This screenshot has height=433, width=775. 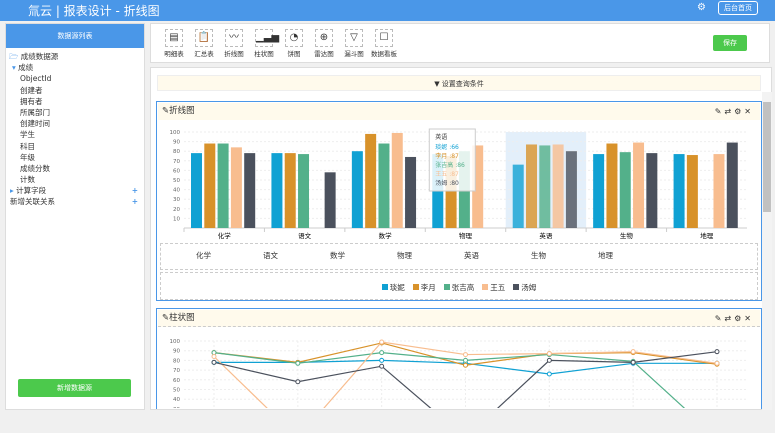 I want to click on tool-5: ⊕ 雷达图, so click(x=324, y=43).